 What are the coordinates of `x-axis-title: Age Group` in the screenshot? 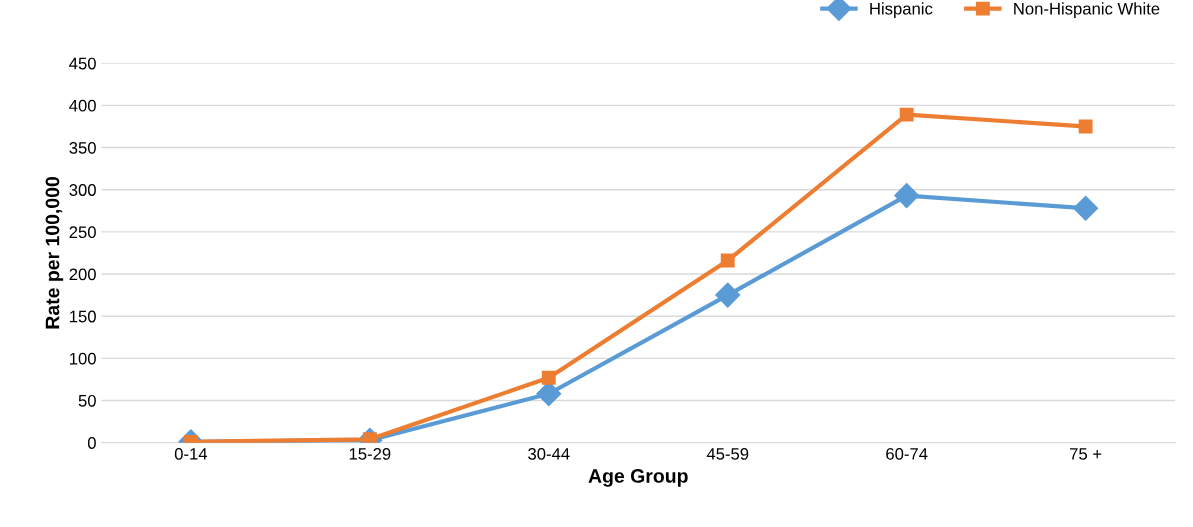 It's located at (638, 478).